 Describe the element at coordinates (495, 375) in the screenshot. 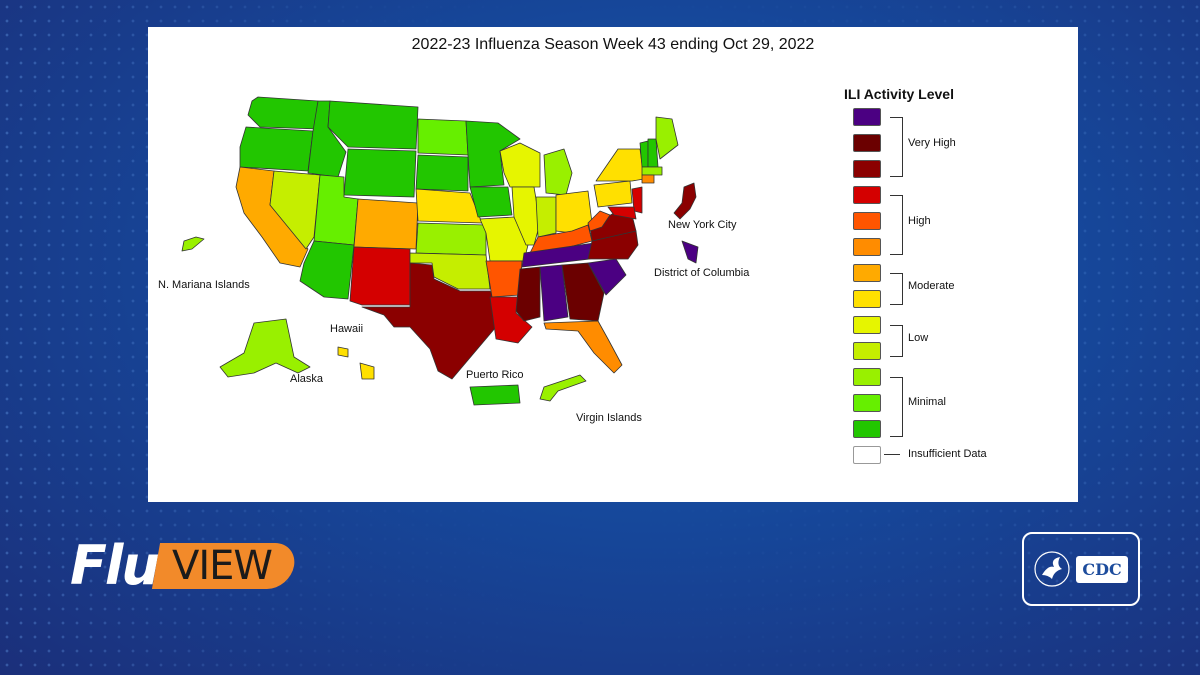

I see `label-puerto-rico: Puerto Rico` at that location.